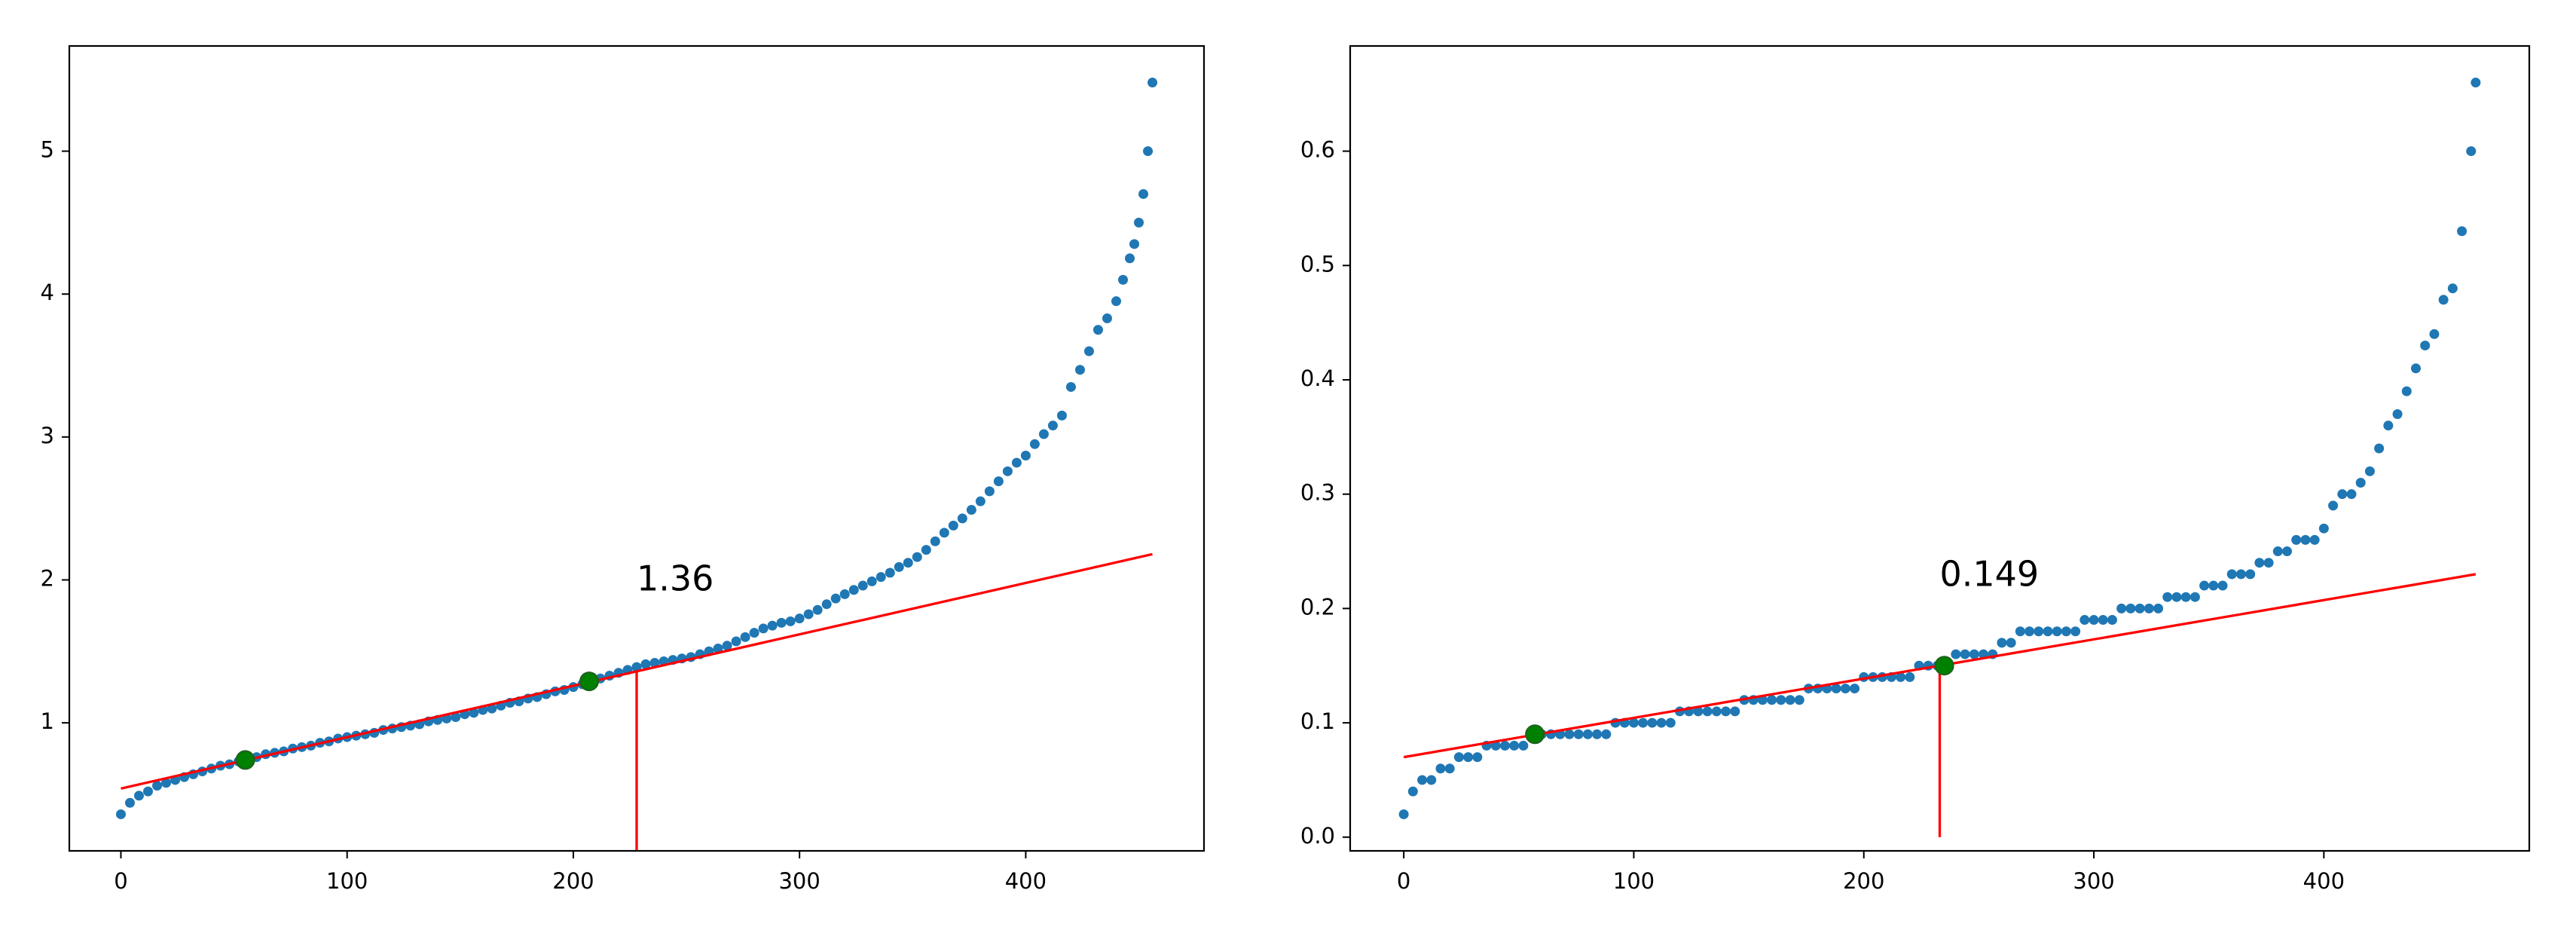 The width and height of the screenshot is (2576, 930). I want to click on y-tick-label: 0.1, so click(1317, 721).